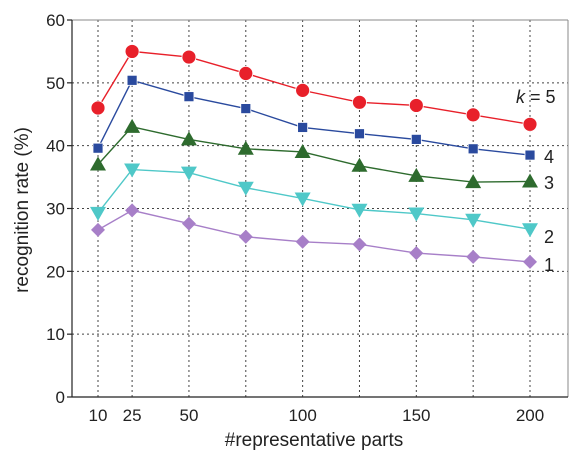 The image size is (579, 455). What do you see at coordinates (188, 415) in the screenshot?
I see `x-tick-label: 50` at bounding box center [188, 415].